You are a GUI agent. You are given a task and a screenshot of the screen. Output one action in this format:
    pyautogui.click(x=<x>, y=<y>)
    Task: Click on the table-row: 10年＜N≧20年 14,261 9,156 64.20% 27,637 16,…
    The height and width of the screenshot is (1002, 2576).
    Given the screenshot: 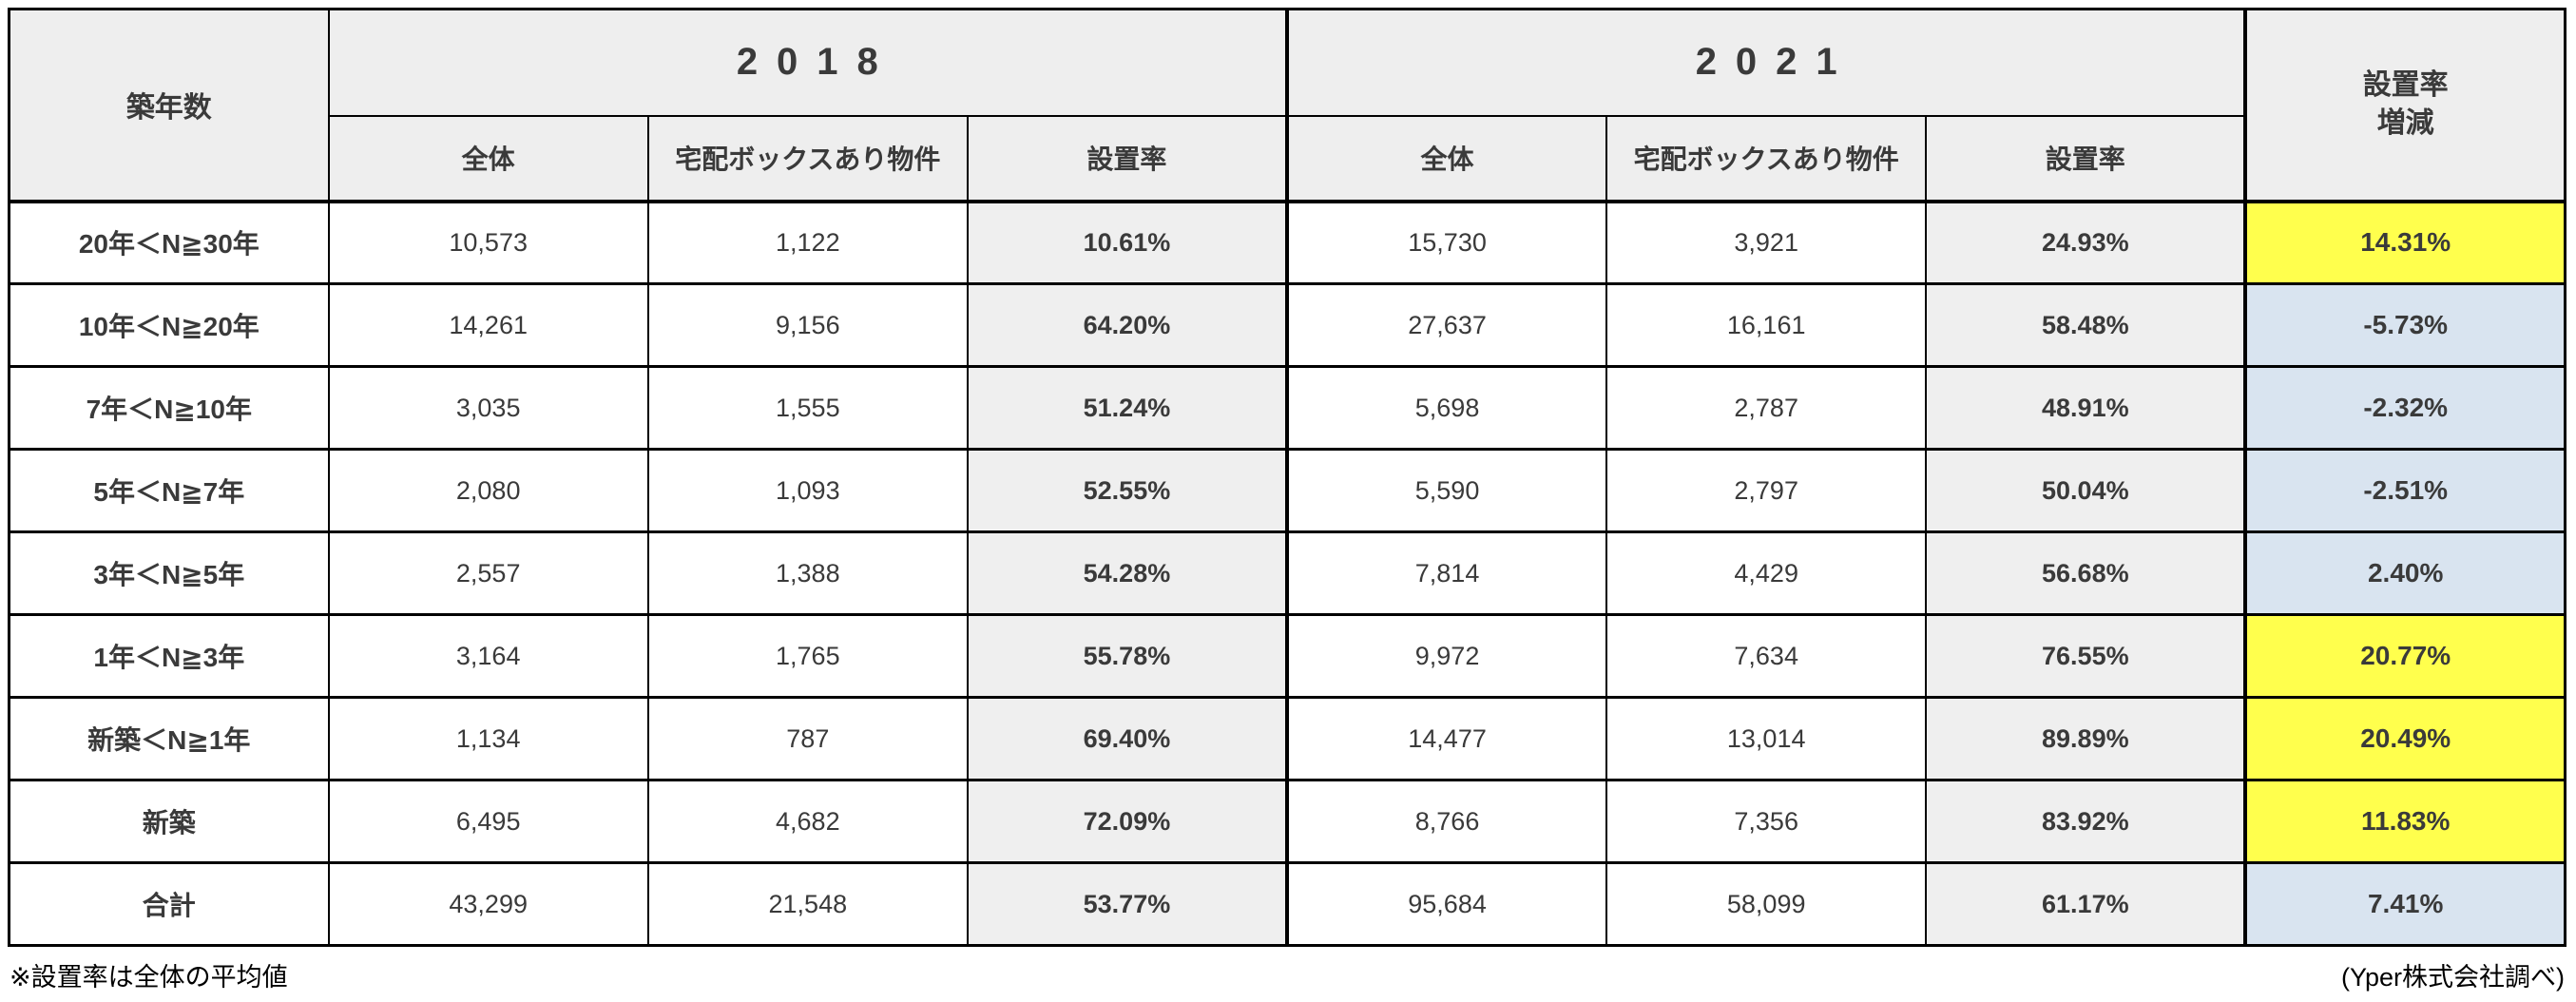 What is the action you would take?
    pyautogui.click(x=1287, y=325)
    